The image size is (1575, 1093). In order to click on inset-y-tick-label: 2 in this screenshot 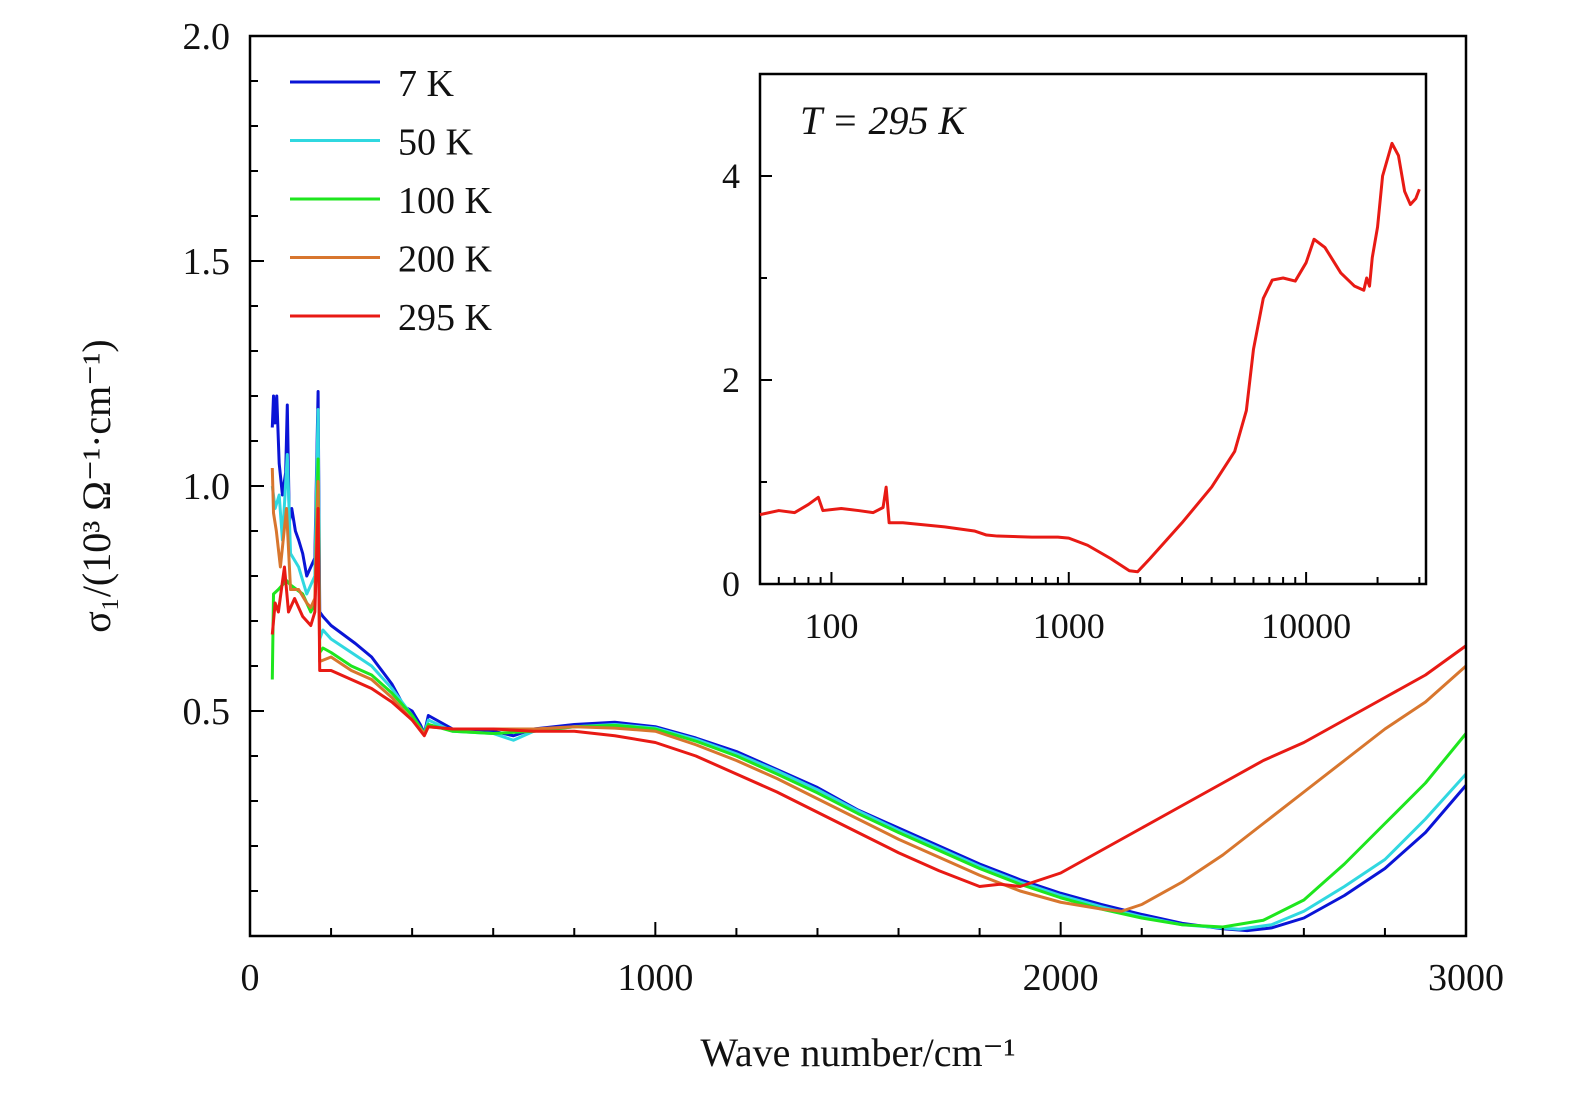, I will do `click(731, 380)`.